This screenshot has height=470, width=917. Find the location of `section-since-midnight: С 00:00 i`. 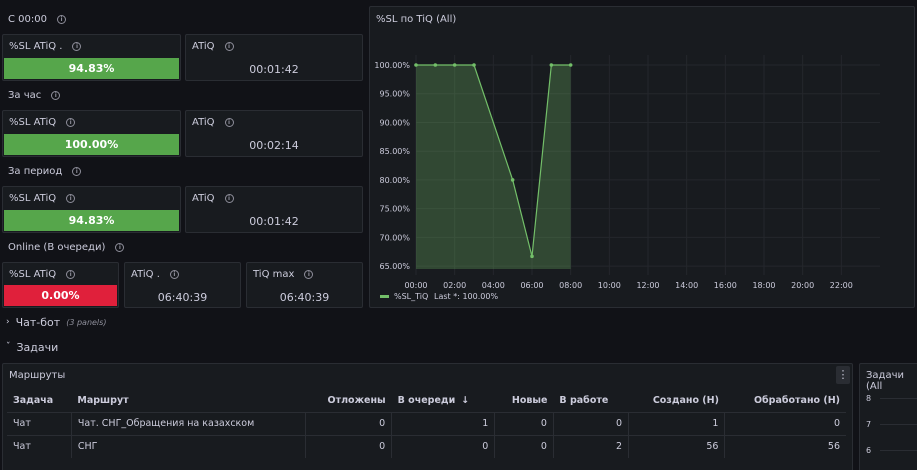

section-since-midnight: С 00:00 i is located at coordinates (37, 19).